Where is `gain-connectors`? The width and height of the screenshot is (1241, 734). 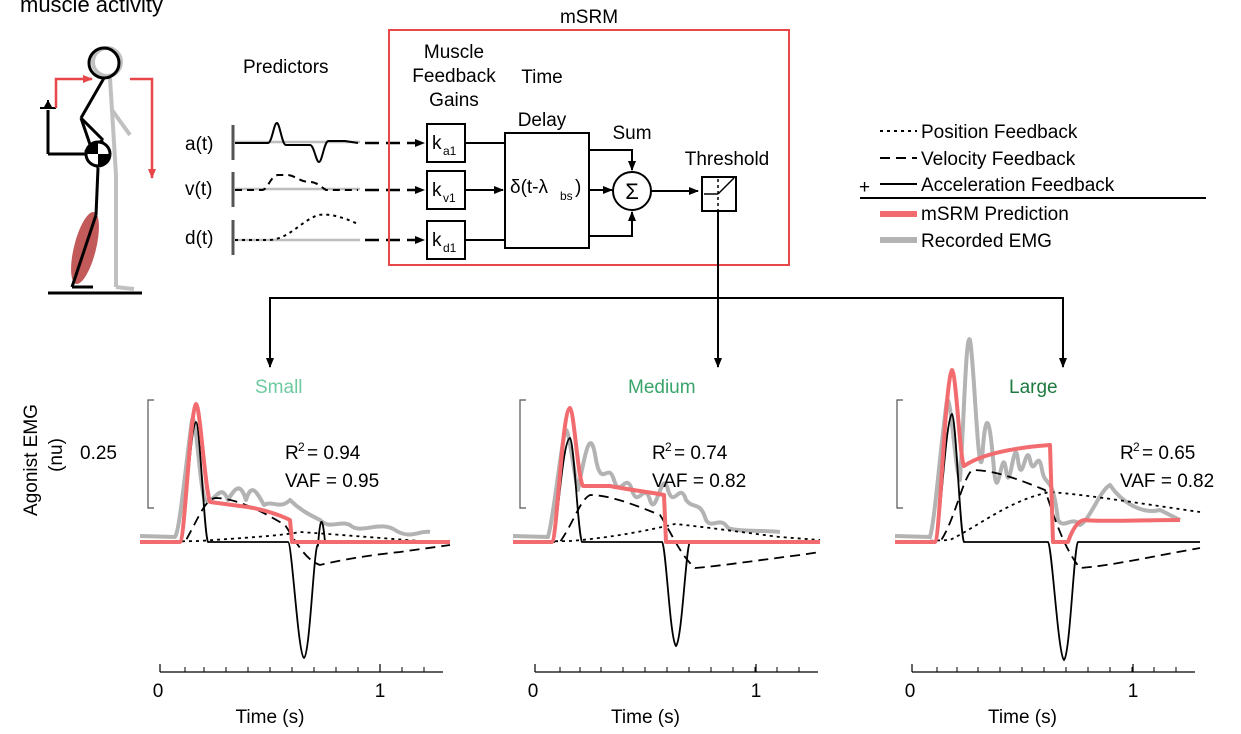 gain-connectors is located at coordinates (485, 191).